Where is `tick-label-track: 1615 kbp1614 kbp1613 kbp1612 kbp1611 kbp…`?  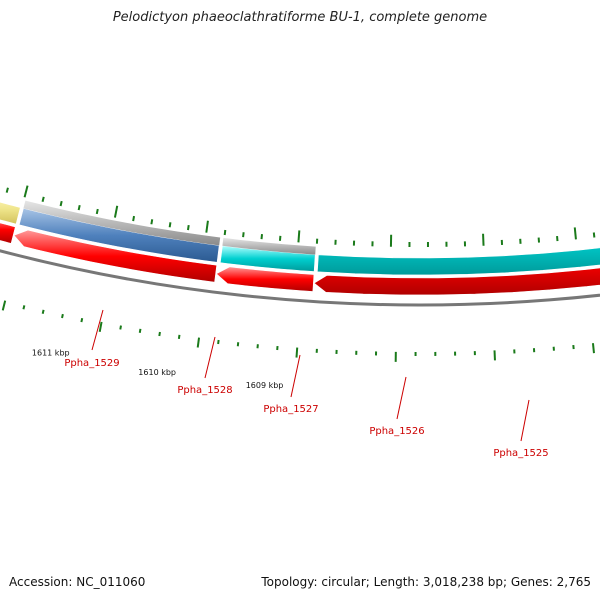
tick-label-track: 1615 kbp1614 kbp1613 kbp1612 kbp1611 kbp… is located at coordinates (158, 369).